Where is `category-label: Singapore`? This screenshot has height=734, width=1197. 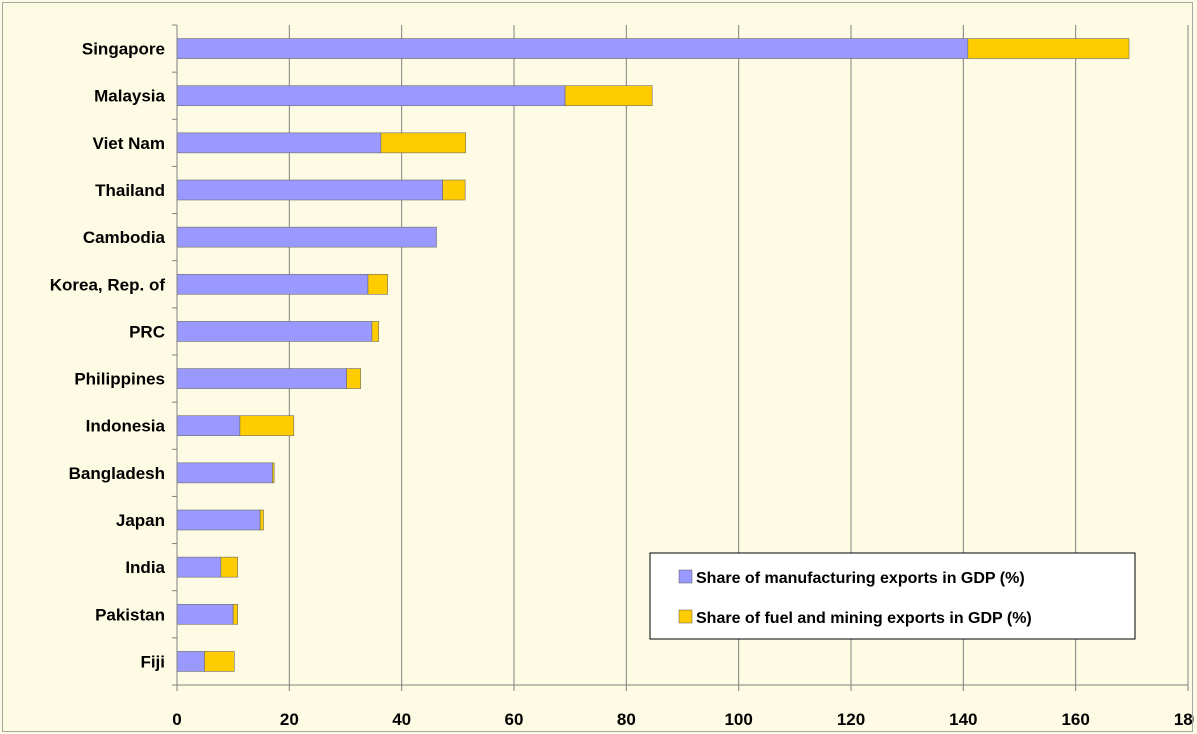 category-label: Singapore is located at coordinates (123, 49).